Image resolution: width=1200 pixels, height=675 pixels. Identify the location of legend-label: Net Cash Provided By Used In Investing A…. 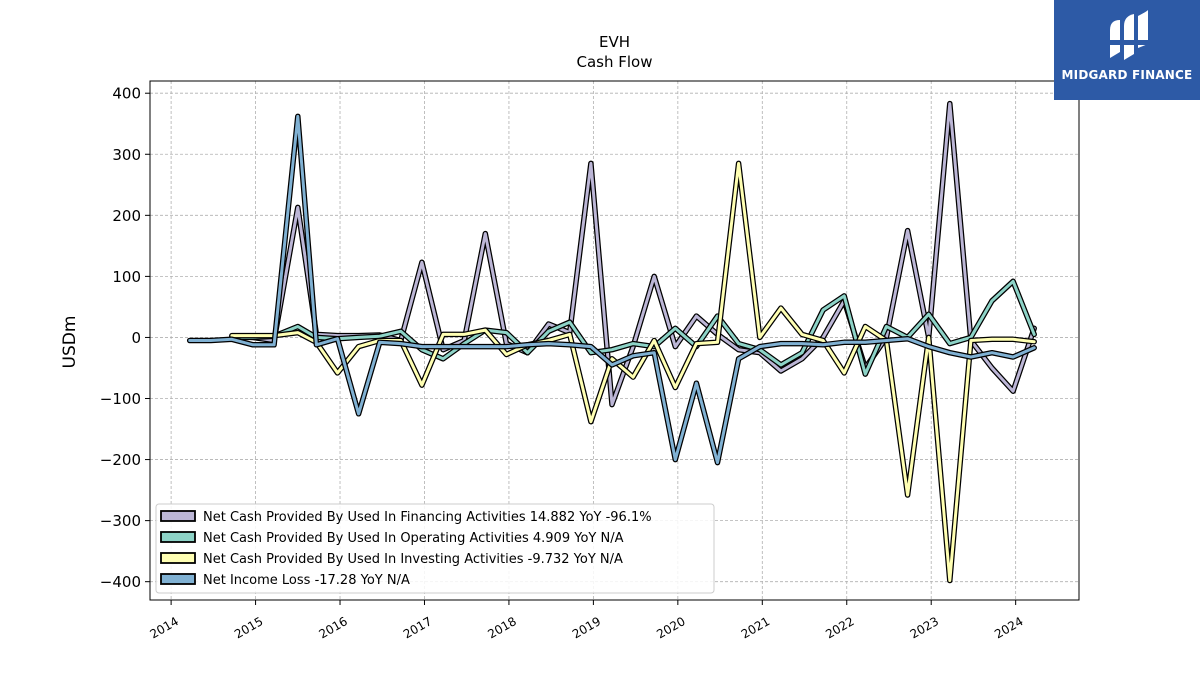
(413, 559).